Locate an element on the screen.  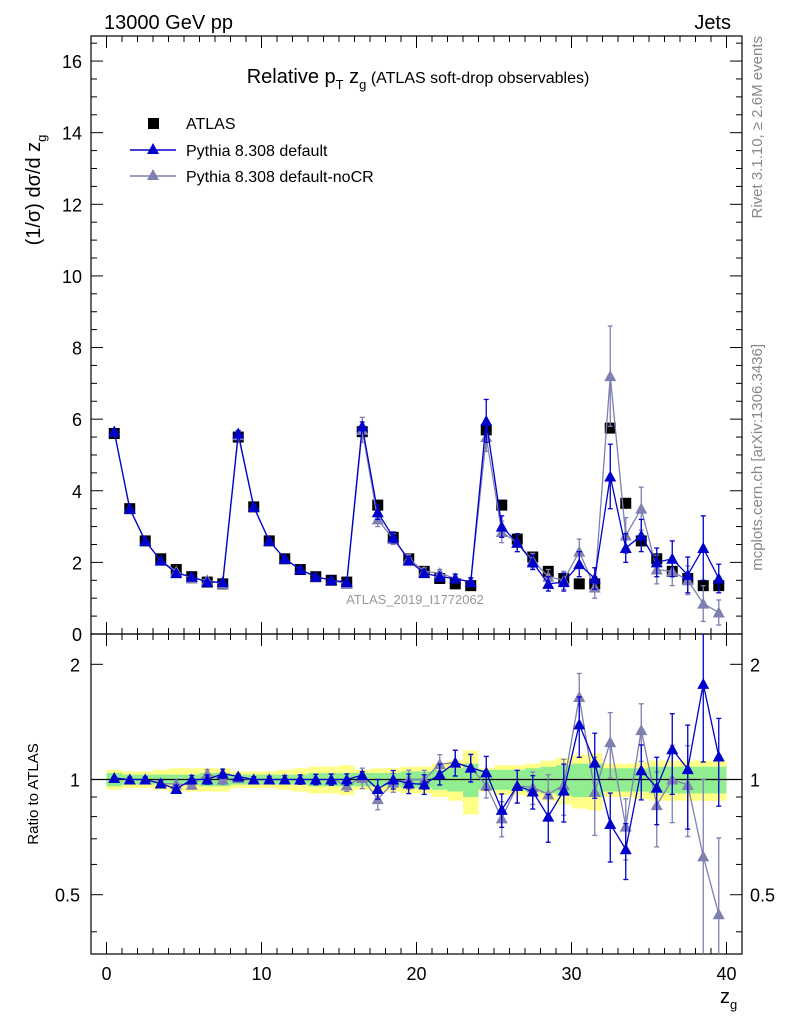
y-tick-label: 14 is located at coordinates (72, 134).